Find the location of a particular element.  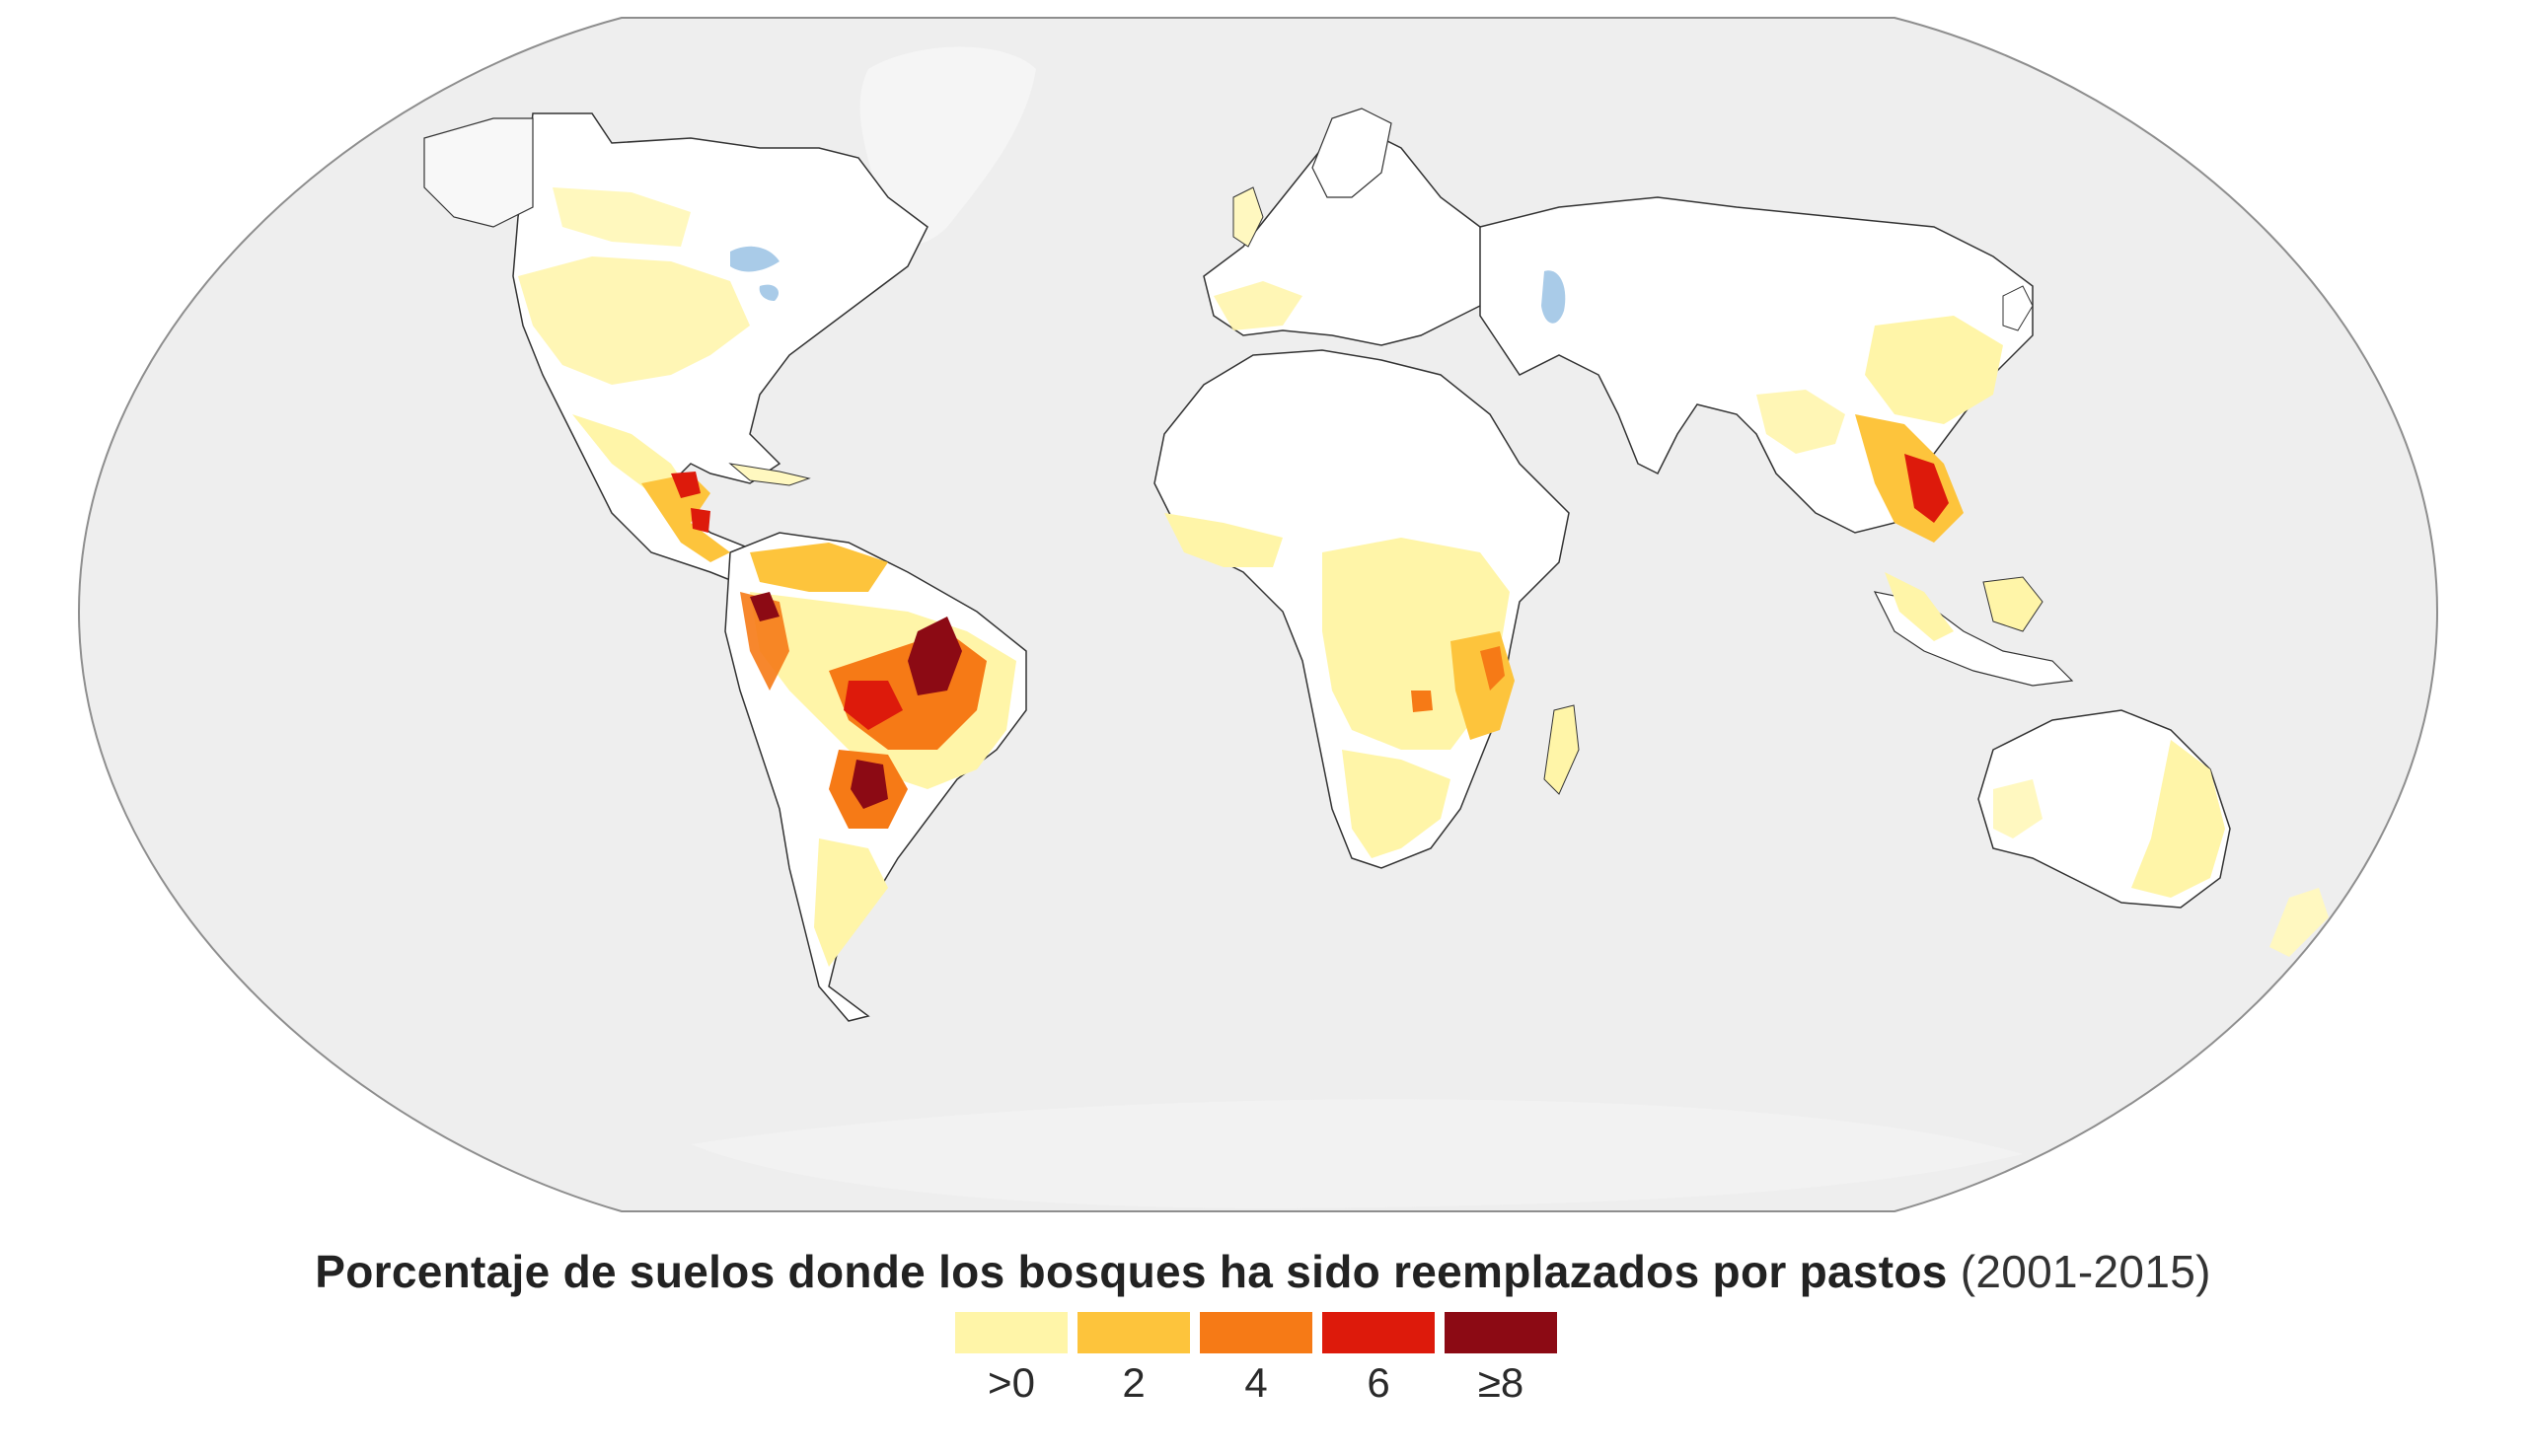

overlay-sa-north is located at coordinates (819, 567).